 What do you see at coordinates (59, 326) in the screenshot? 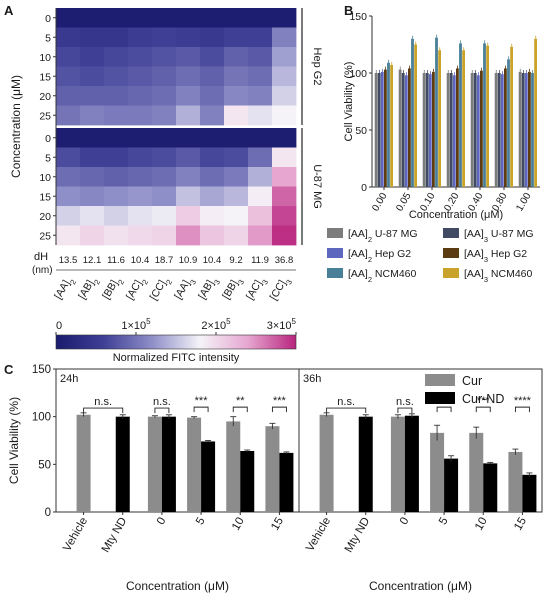
I see `colorbar-tick-base: 0` at bounding box center [59, 326].